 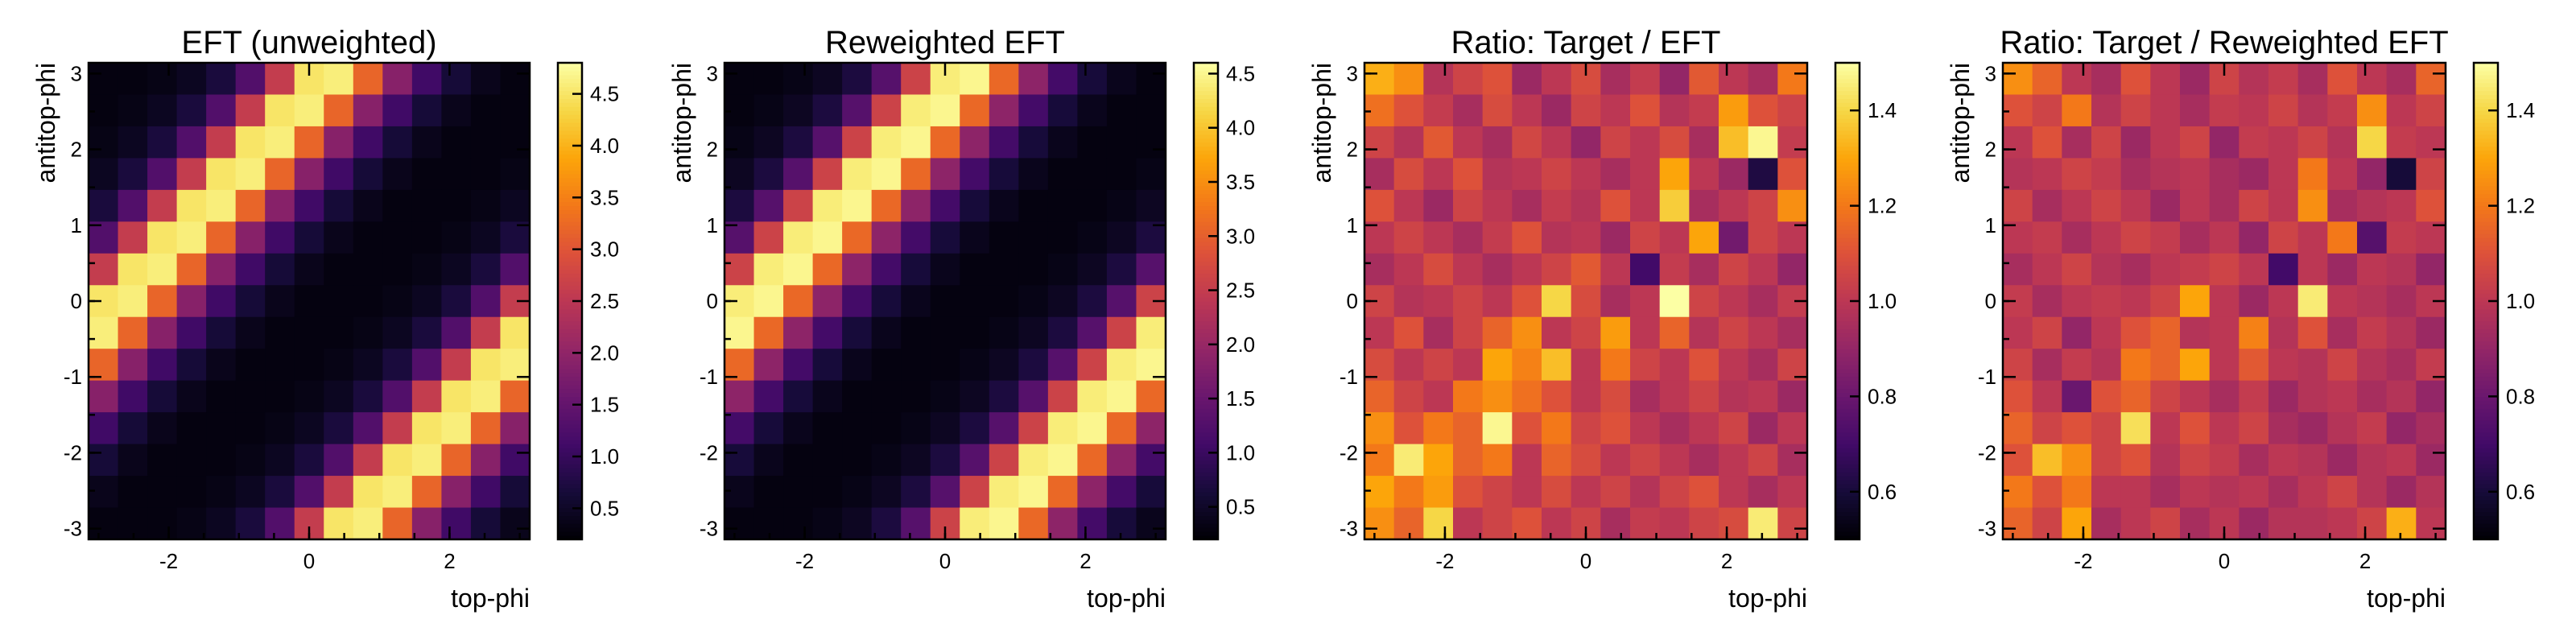 What do you see at coordinates (1349, 529) in the screenshot?
I see `y-tick-label: -3` at bounding box center [1349, 529].